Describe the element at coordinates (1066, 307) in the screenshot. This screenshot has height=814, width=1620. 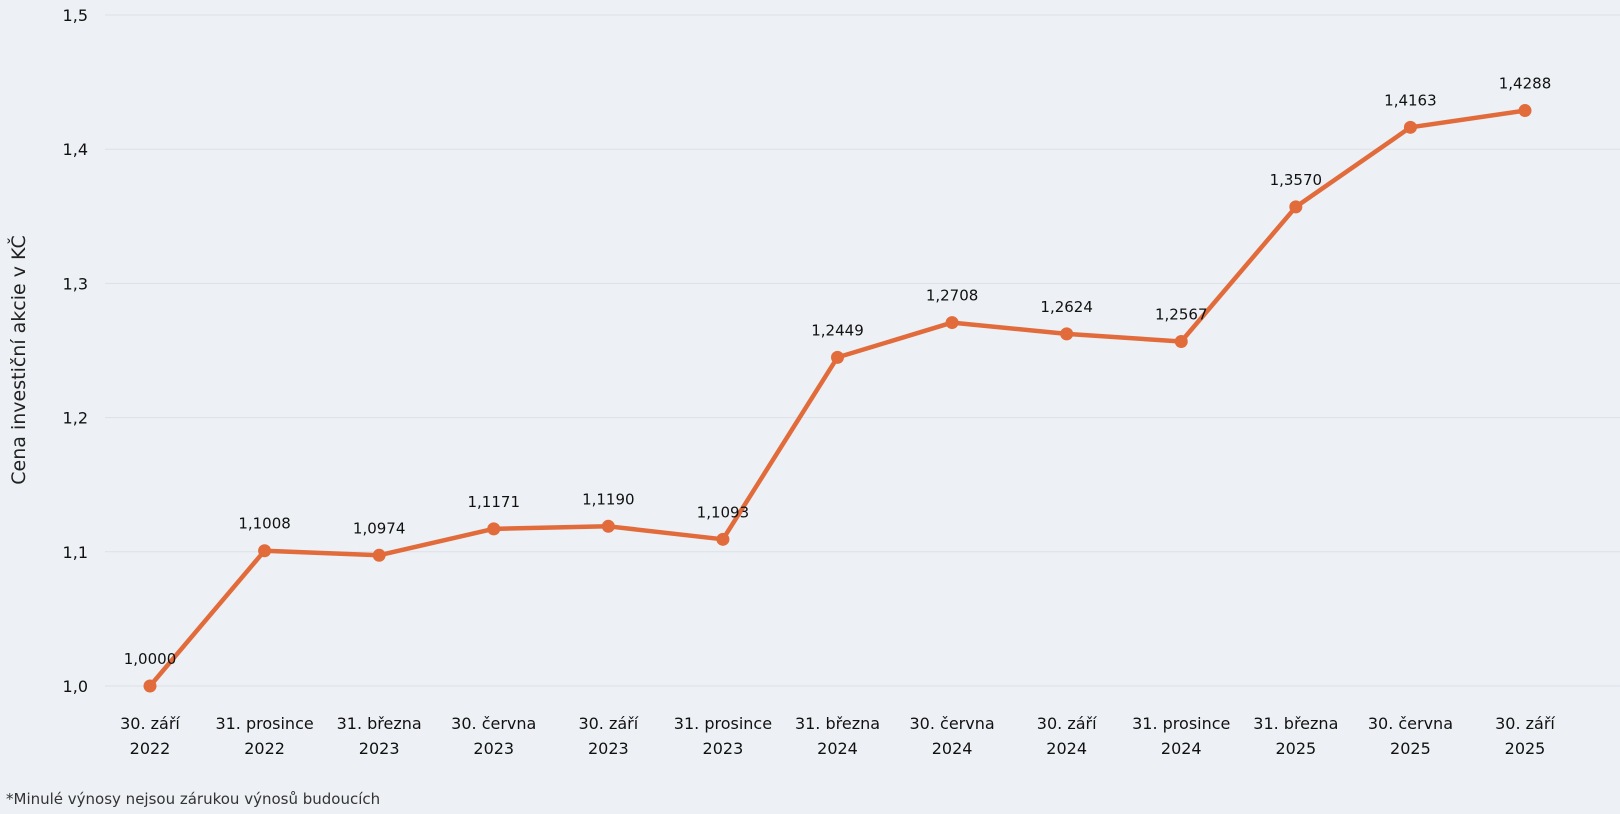
I see `data-label: 1,2624` at that location.